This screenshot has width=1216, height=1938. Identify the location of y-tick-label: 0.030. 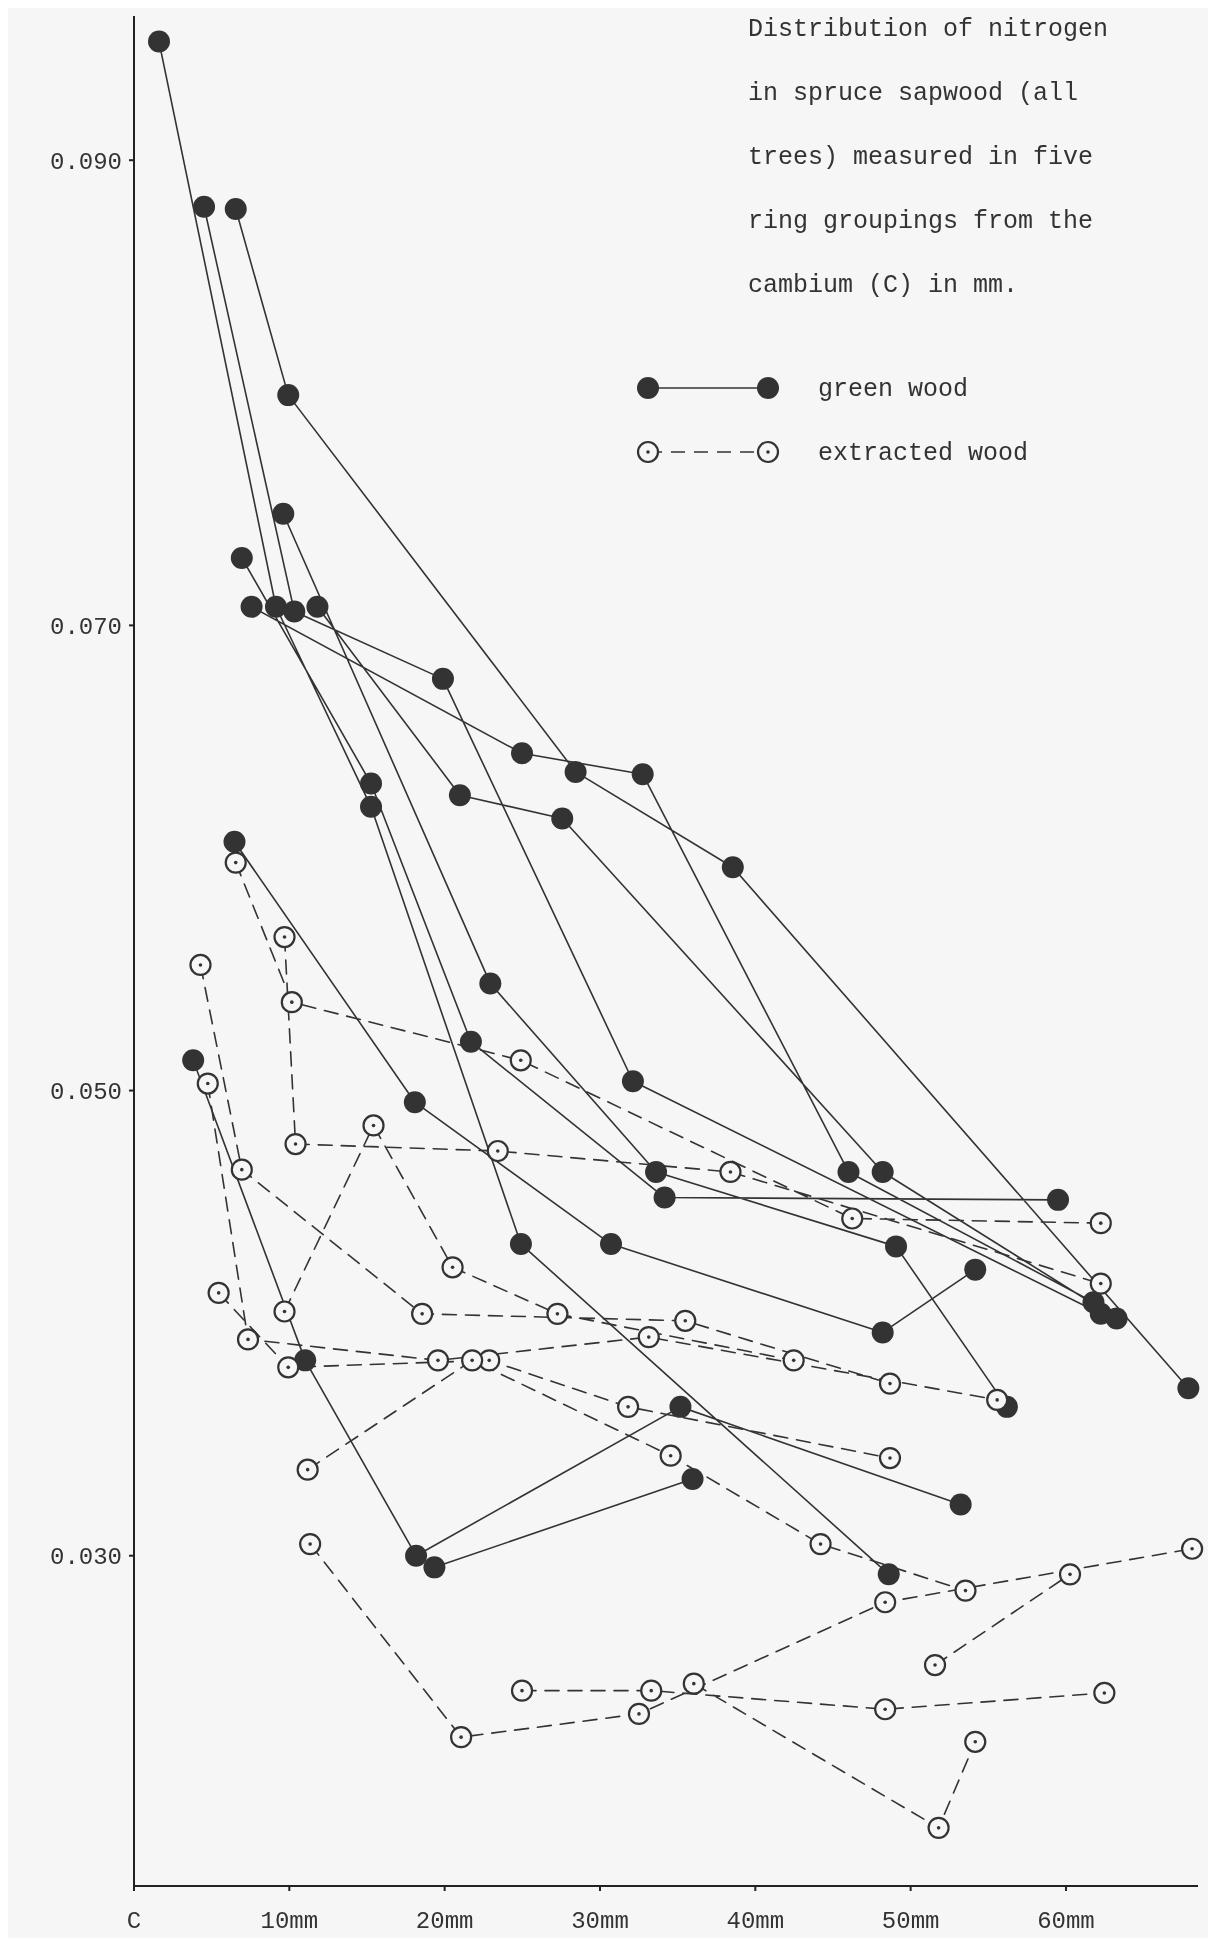
(85, 1558).